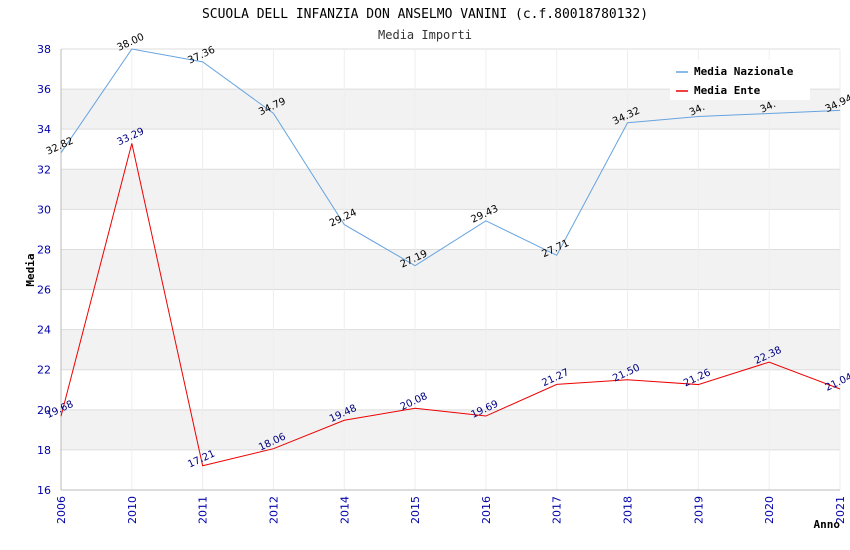 This screenshot has width=850, height=550. What do you see at coordinates (132, 510) in the screenshot?
I see `x-tick-label: 2010` at bounding box center [132, 510].